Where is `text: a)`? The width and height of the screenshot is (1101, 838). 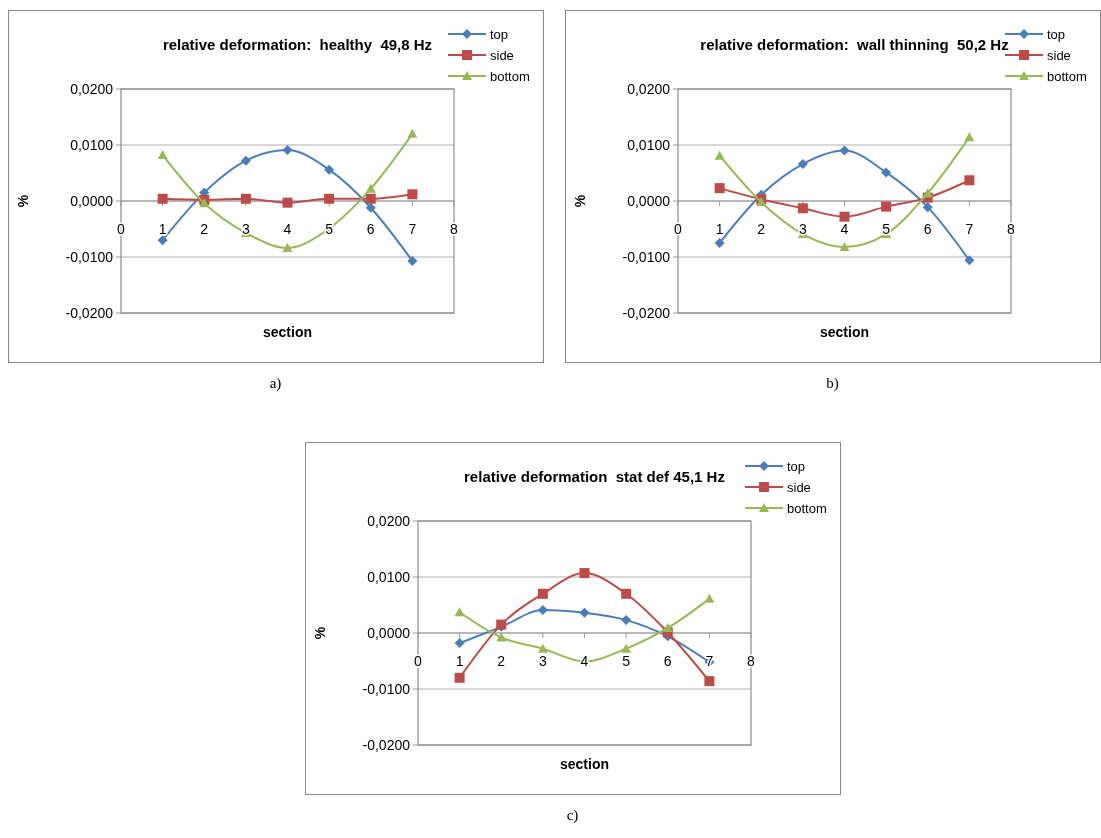 text: a) is located at coordinates (275, 383).